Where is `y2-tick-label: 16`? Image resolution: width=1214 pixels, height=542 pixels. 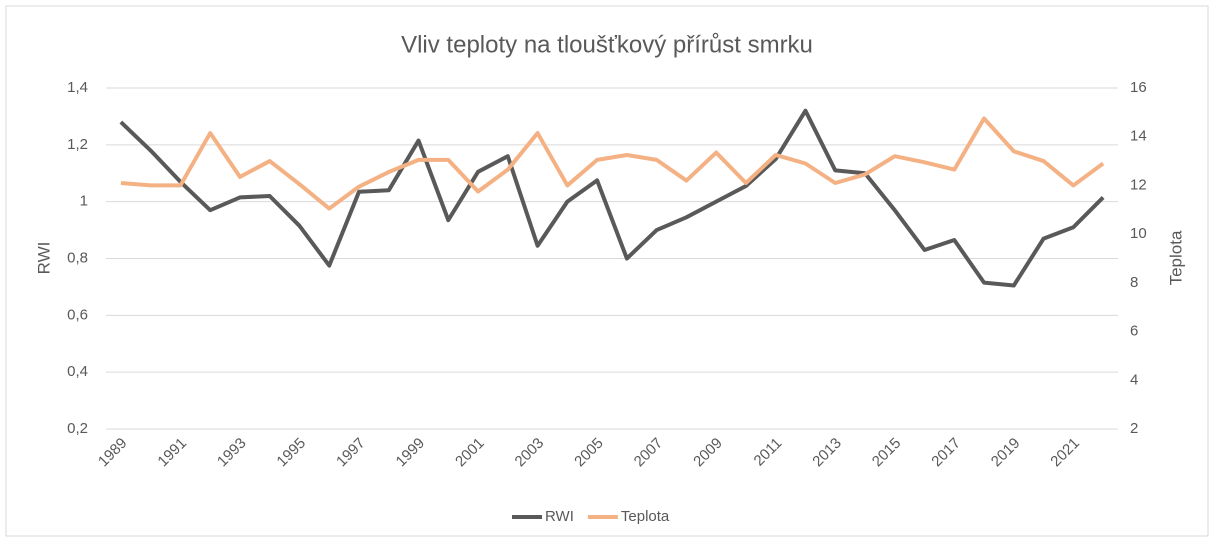 y2-tick-label: 16 is located at coordinates (1138, 87).